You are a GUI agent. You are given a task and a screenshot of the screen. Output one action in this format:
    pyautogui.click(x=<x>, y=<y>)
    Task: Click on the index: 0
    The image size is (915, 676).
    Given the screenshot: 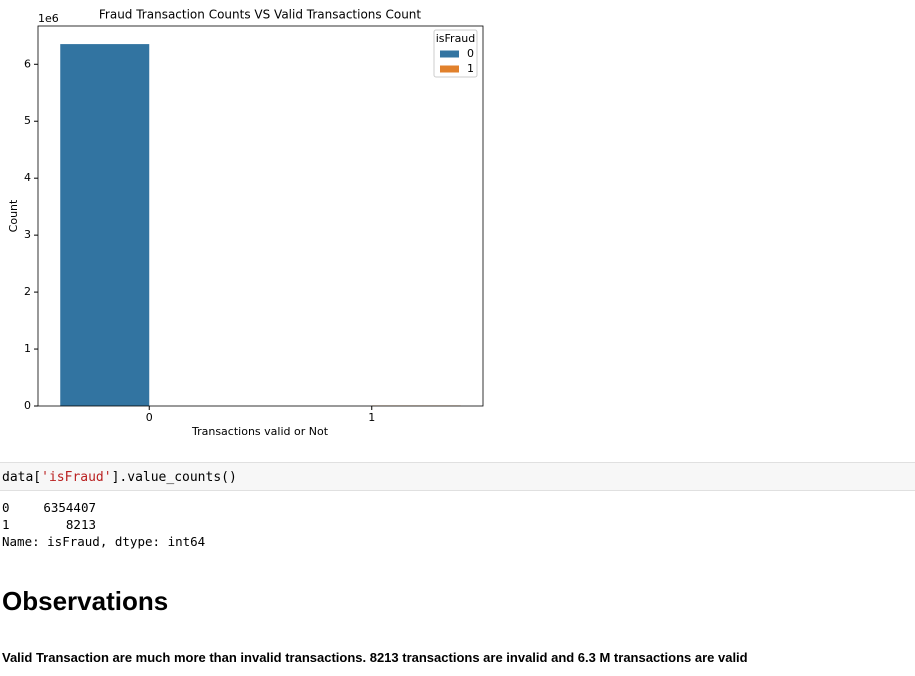 What is the action you would take?
    pyautogui.click(x=6, y=507)
    